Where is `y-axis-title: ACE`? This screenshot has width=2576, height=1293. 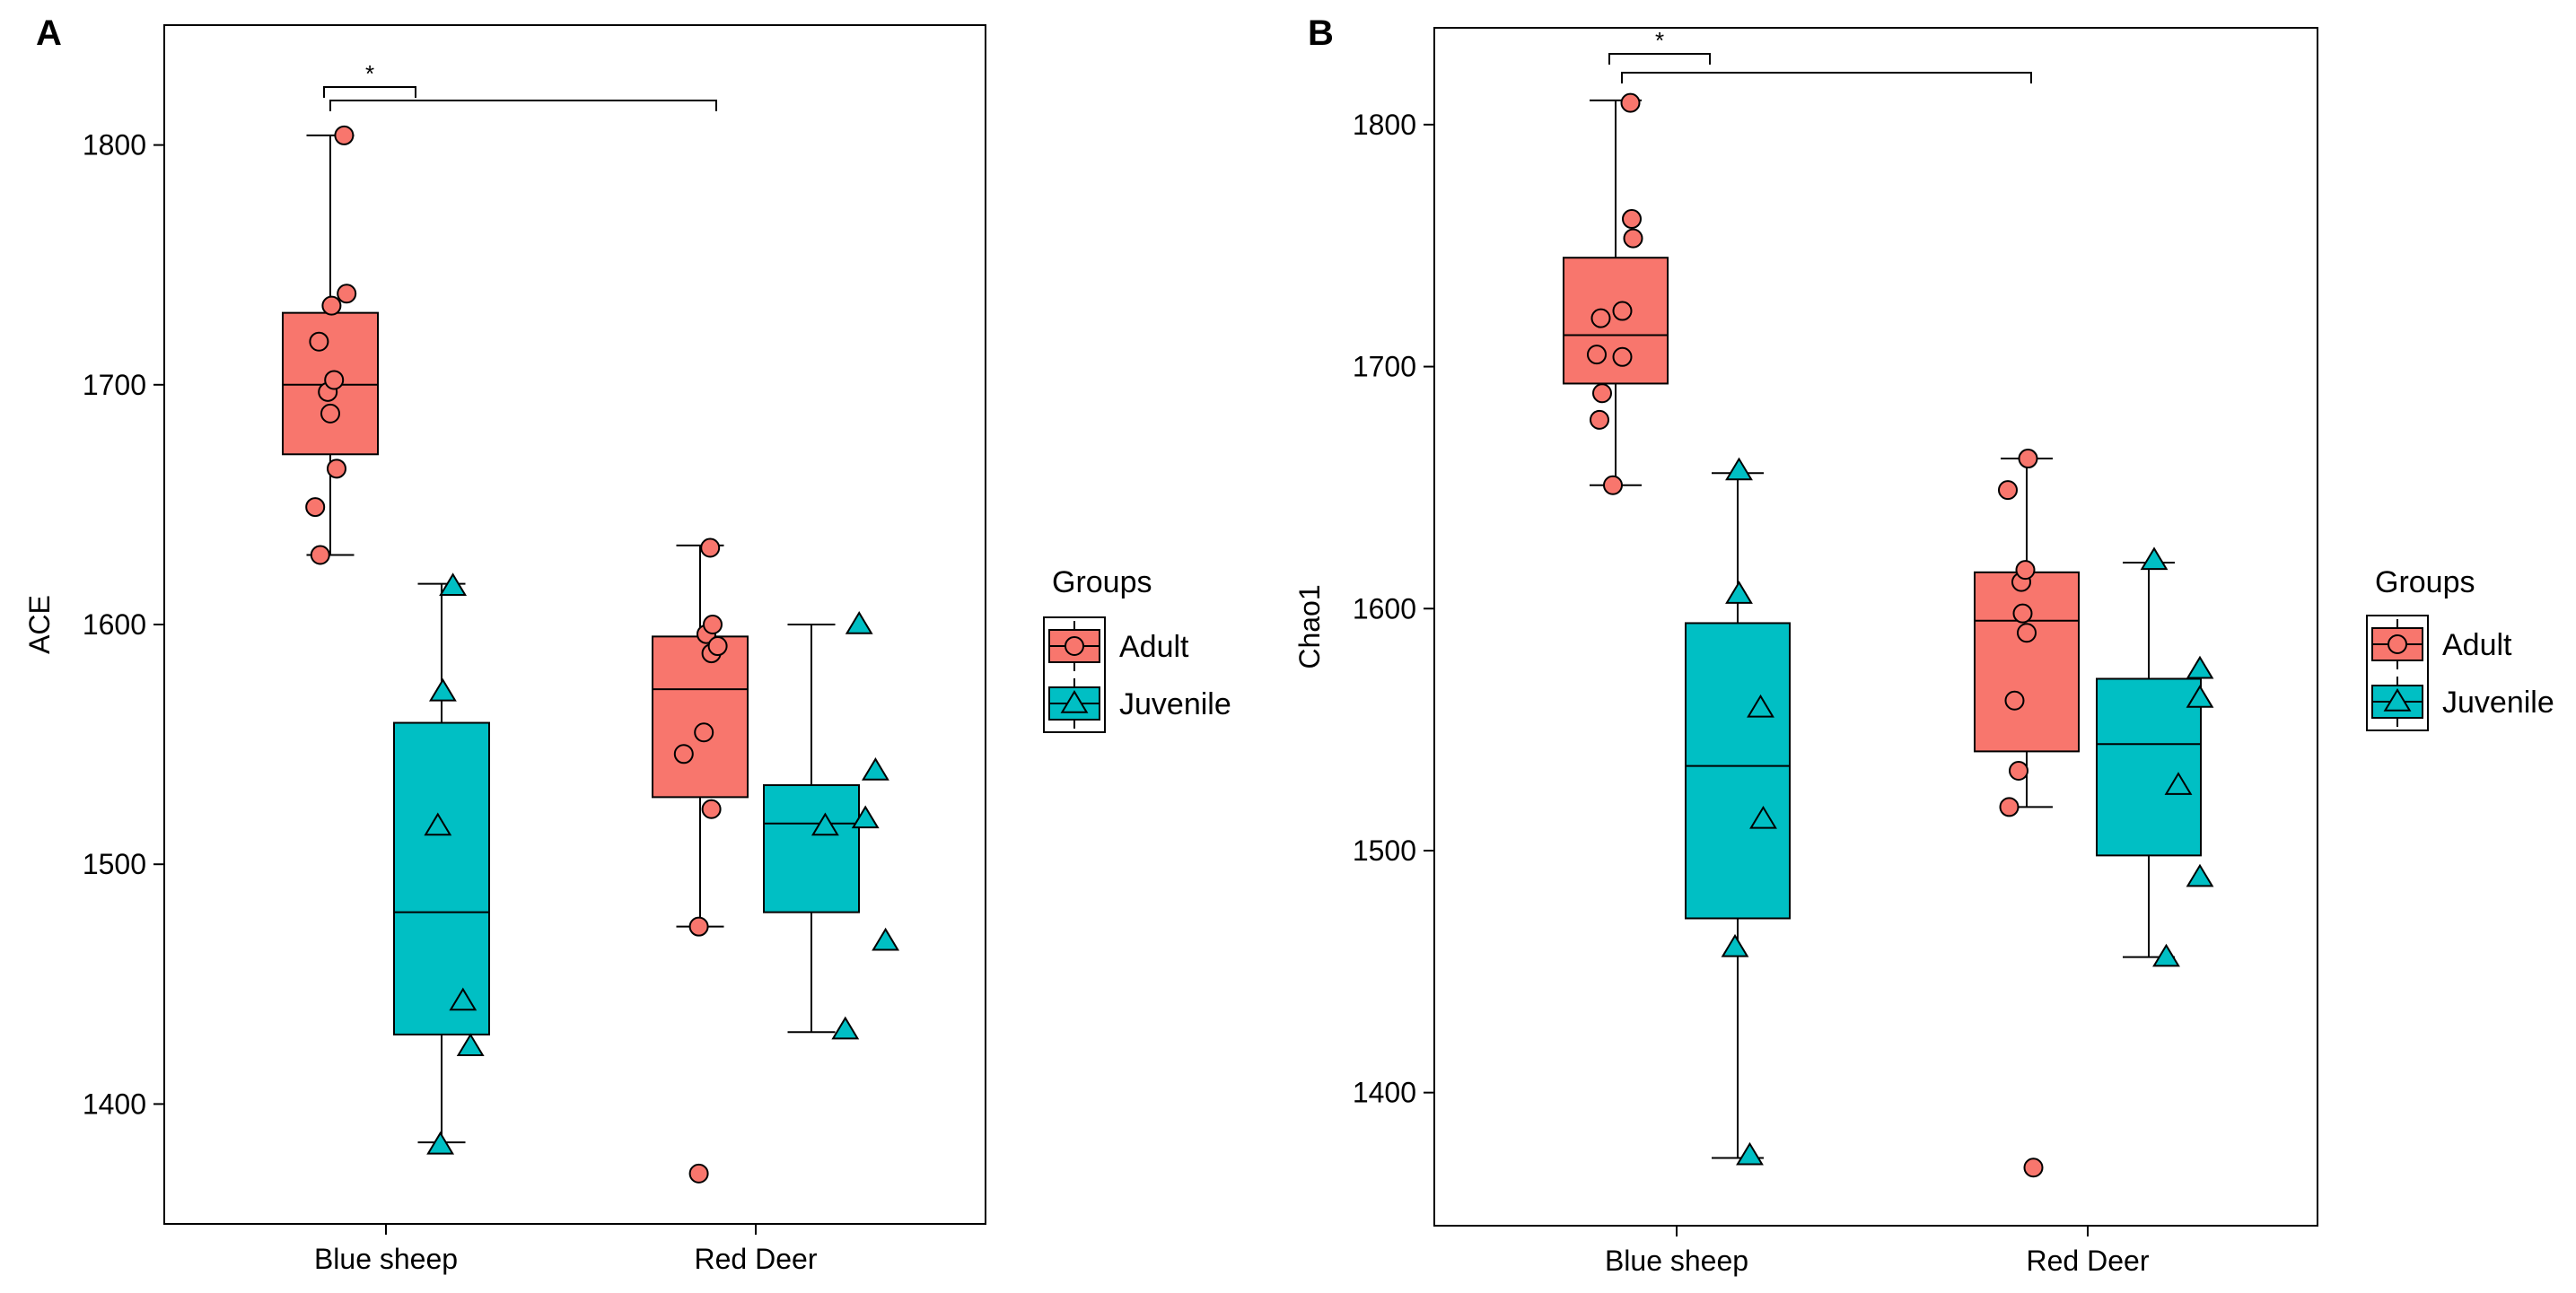
y-axis-title: ACE is located at coordinates (39, 624).